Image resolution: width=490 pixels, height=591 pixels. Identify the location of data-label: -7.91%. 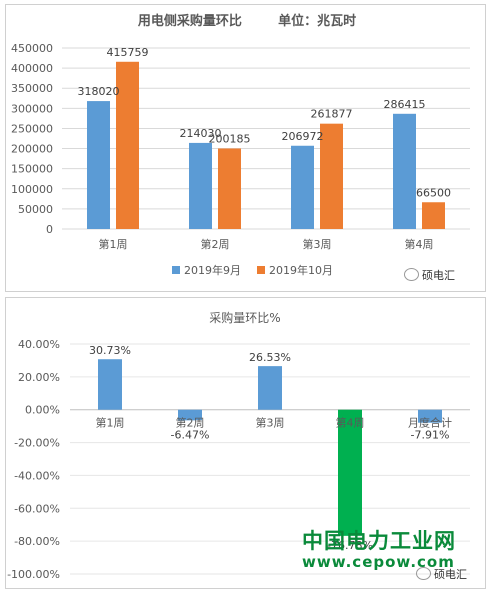
(430, 435).